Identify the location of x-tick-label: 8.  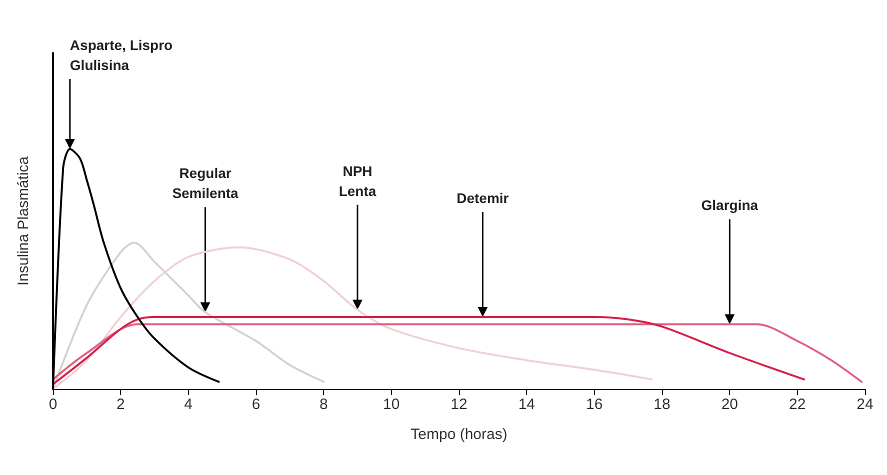
(323, 404).